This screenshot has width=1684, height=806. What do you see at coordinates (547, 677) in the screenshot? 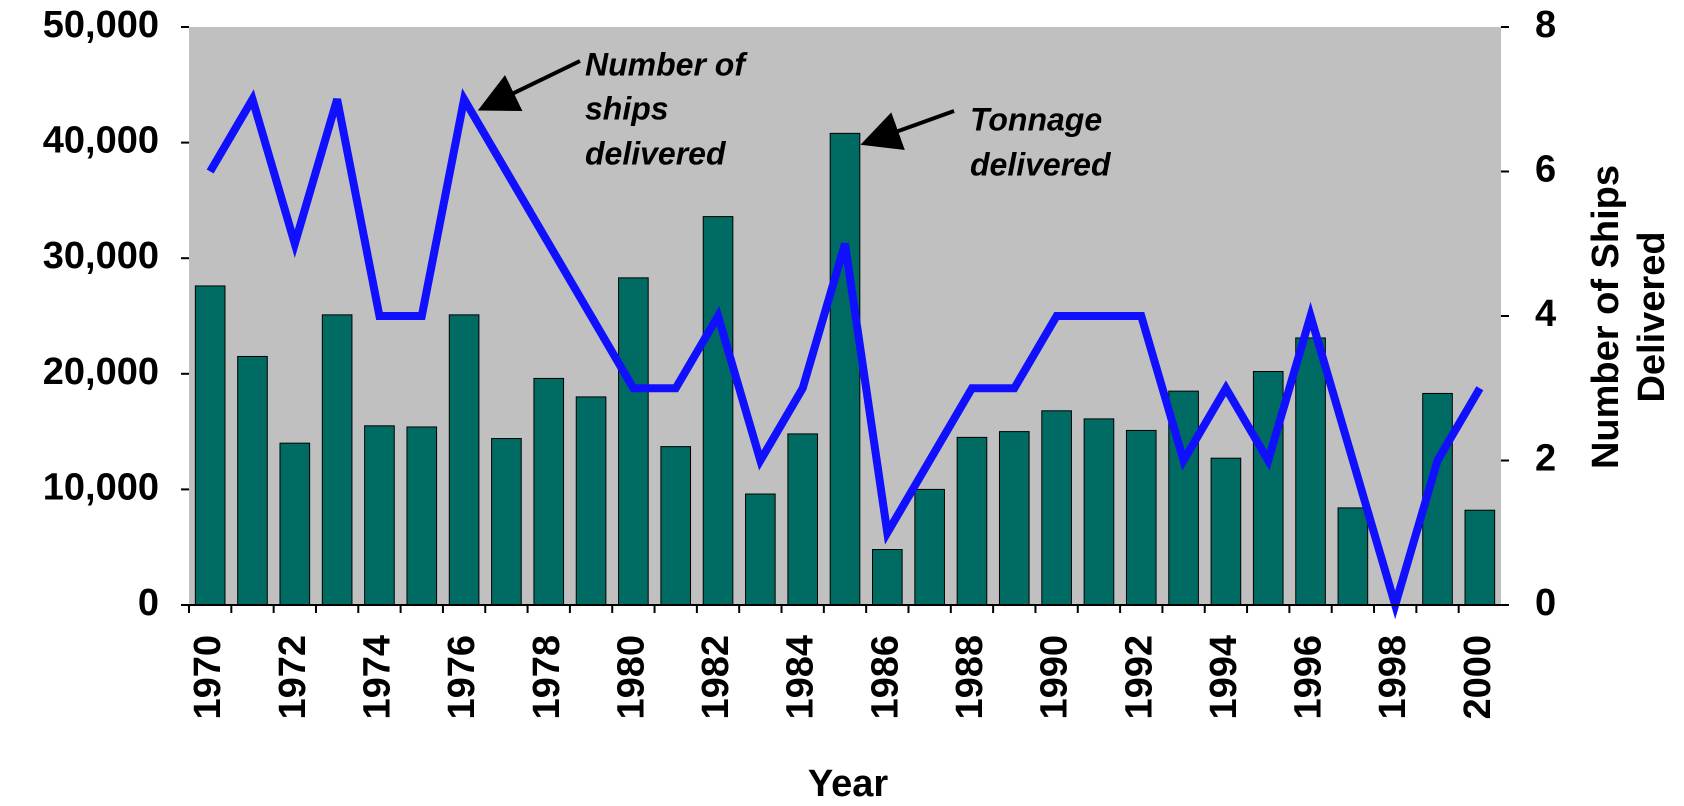
I see `x-tick-label: 1978` at bounding box center [547, 677].